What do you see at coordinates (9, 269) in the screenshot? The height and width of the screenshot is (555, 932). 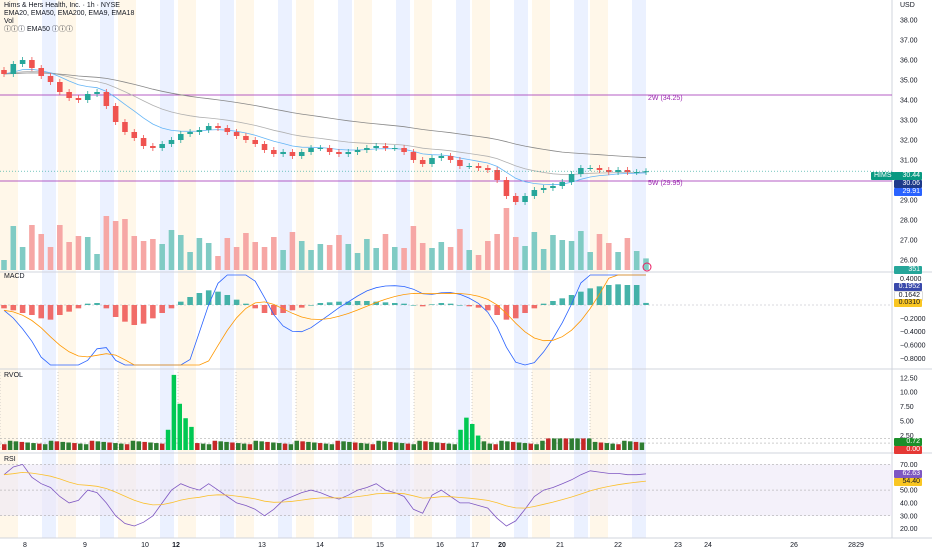 I see `session-band-pre` at bounding box center [9, 269].